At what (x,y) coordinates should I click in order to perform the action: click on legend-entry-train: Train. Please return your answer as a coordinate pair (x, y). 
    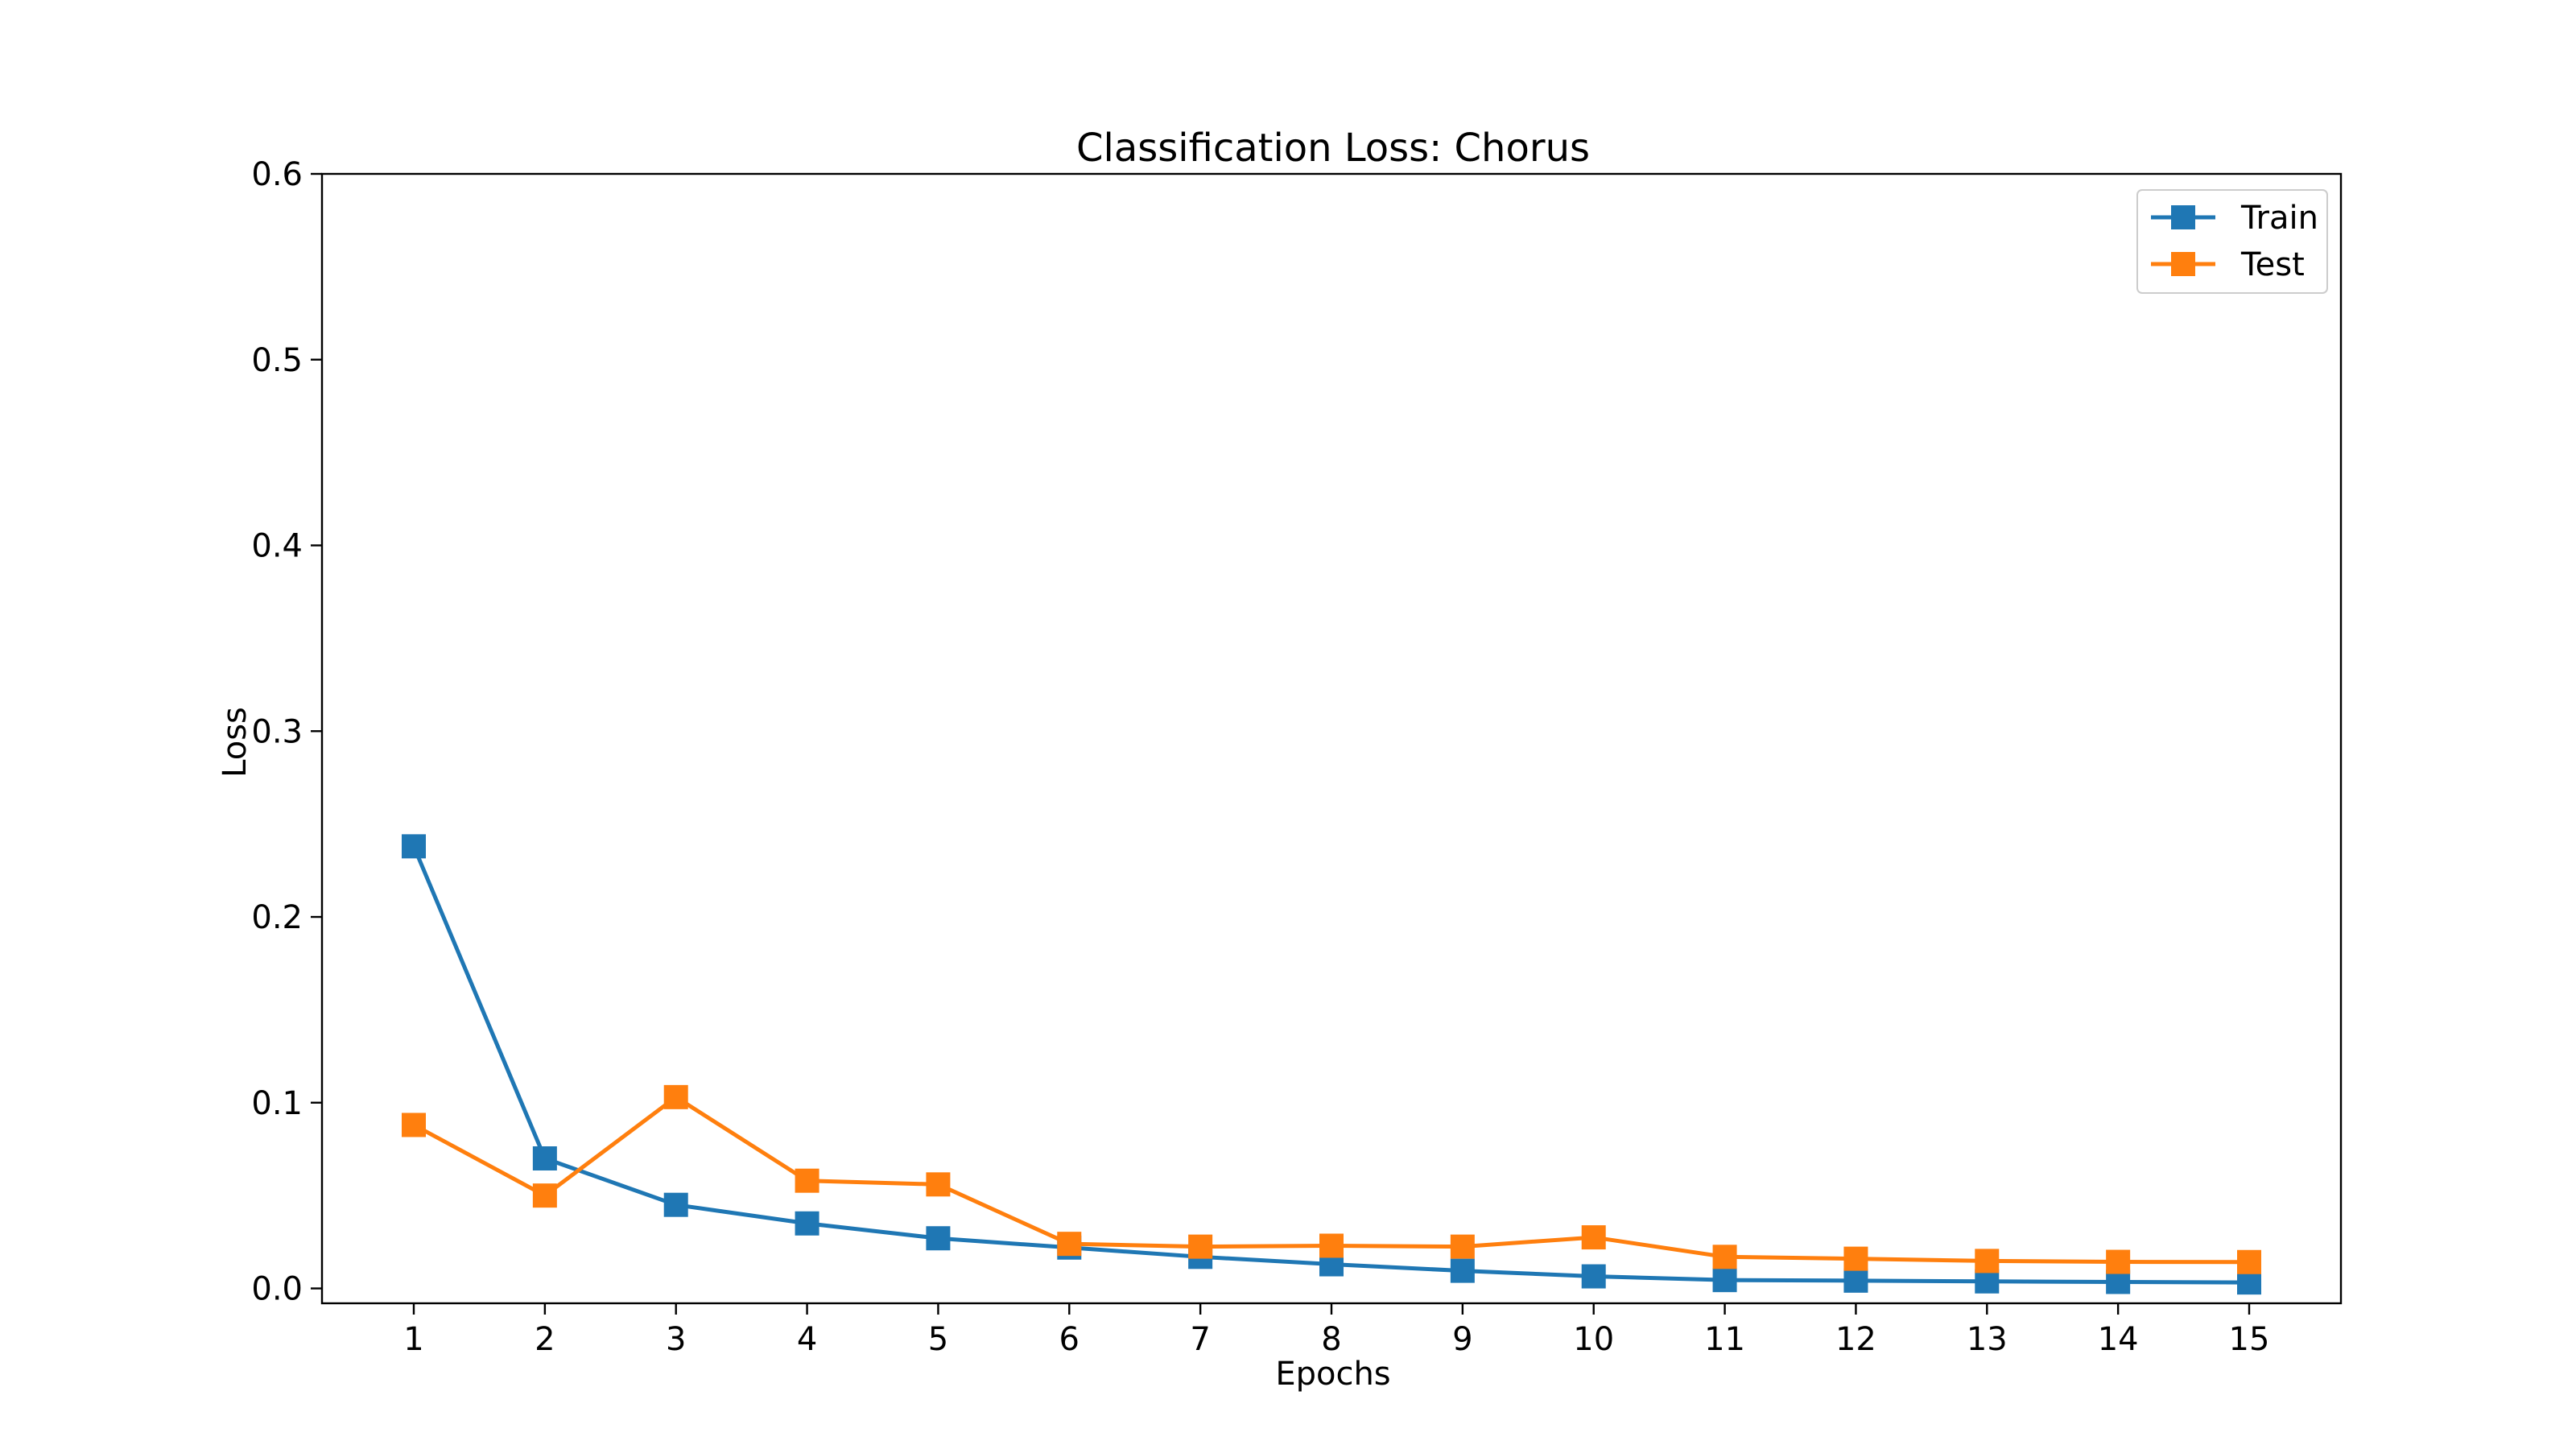
    Looking at the image, I should click on (2234, 218).